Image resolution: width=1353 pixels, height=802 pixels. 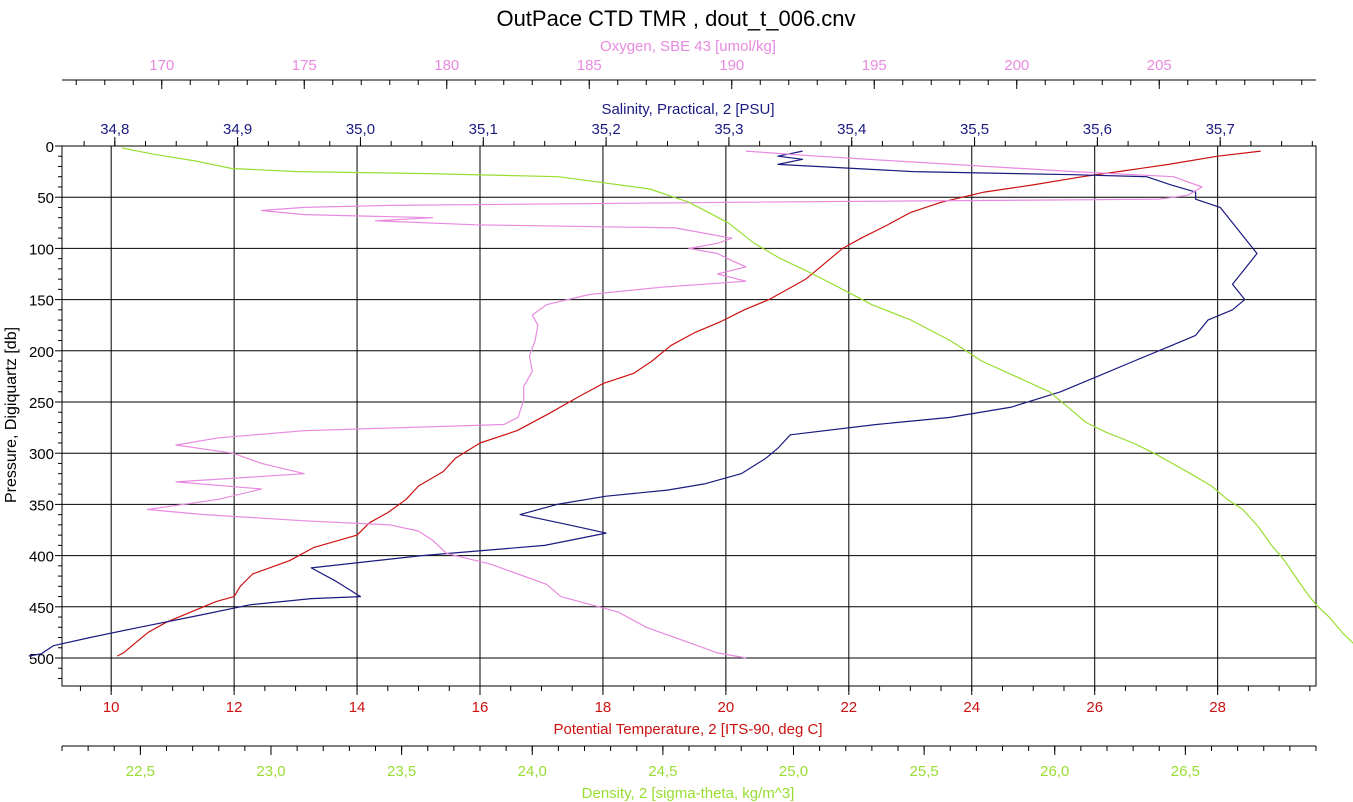 What do you see at coordinates (237, 129) in the screenshot?
I see `salinity-tick-label: 34,9` at bounding box center [237, 129].